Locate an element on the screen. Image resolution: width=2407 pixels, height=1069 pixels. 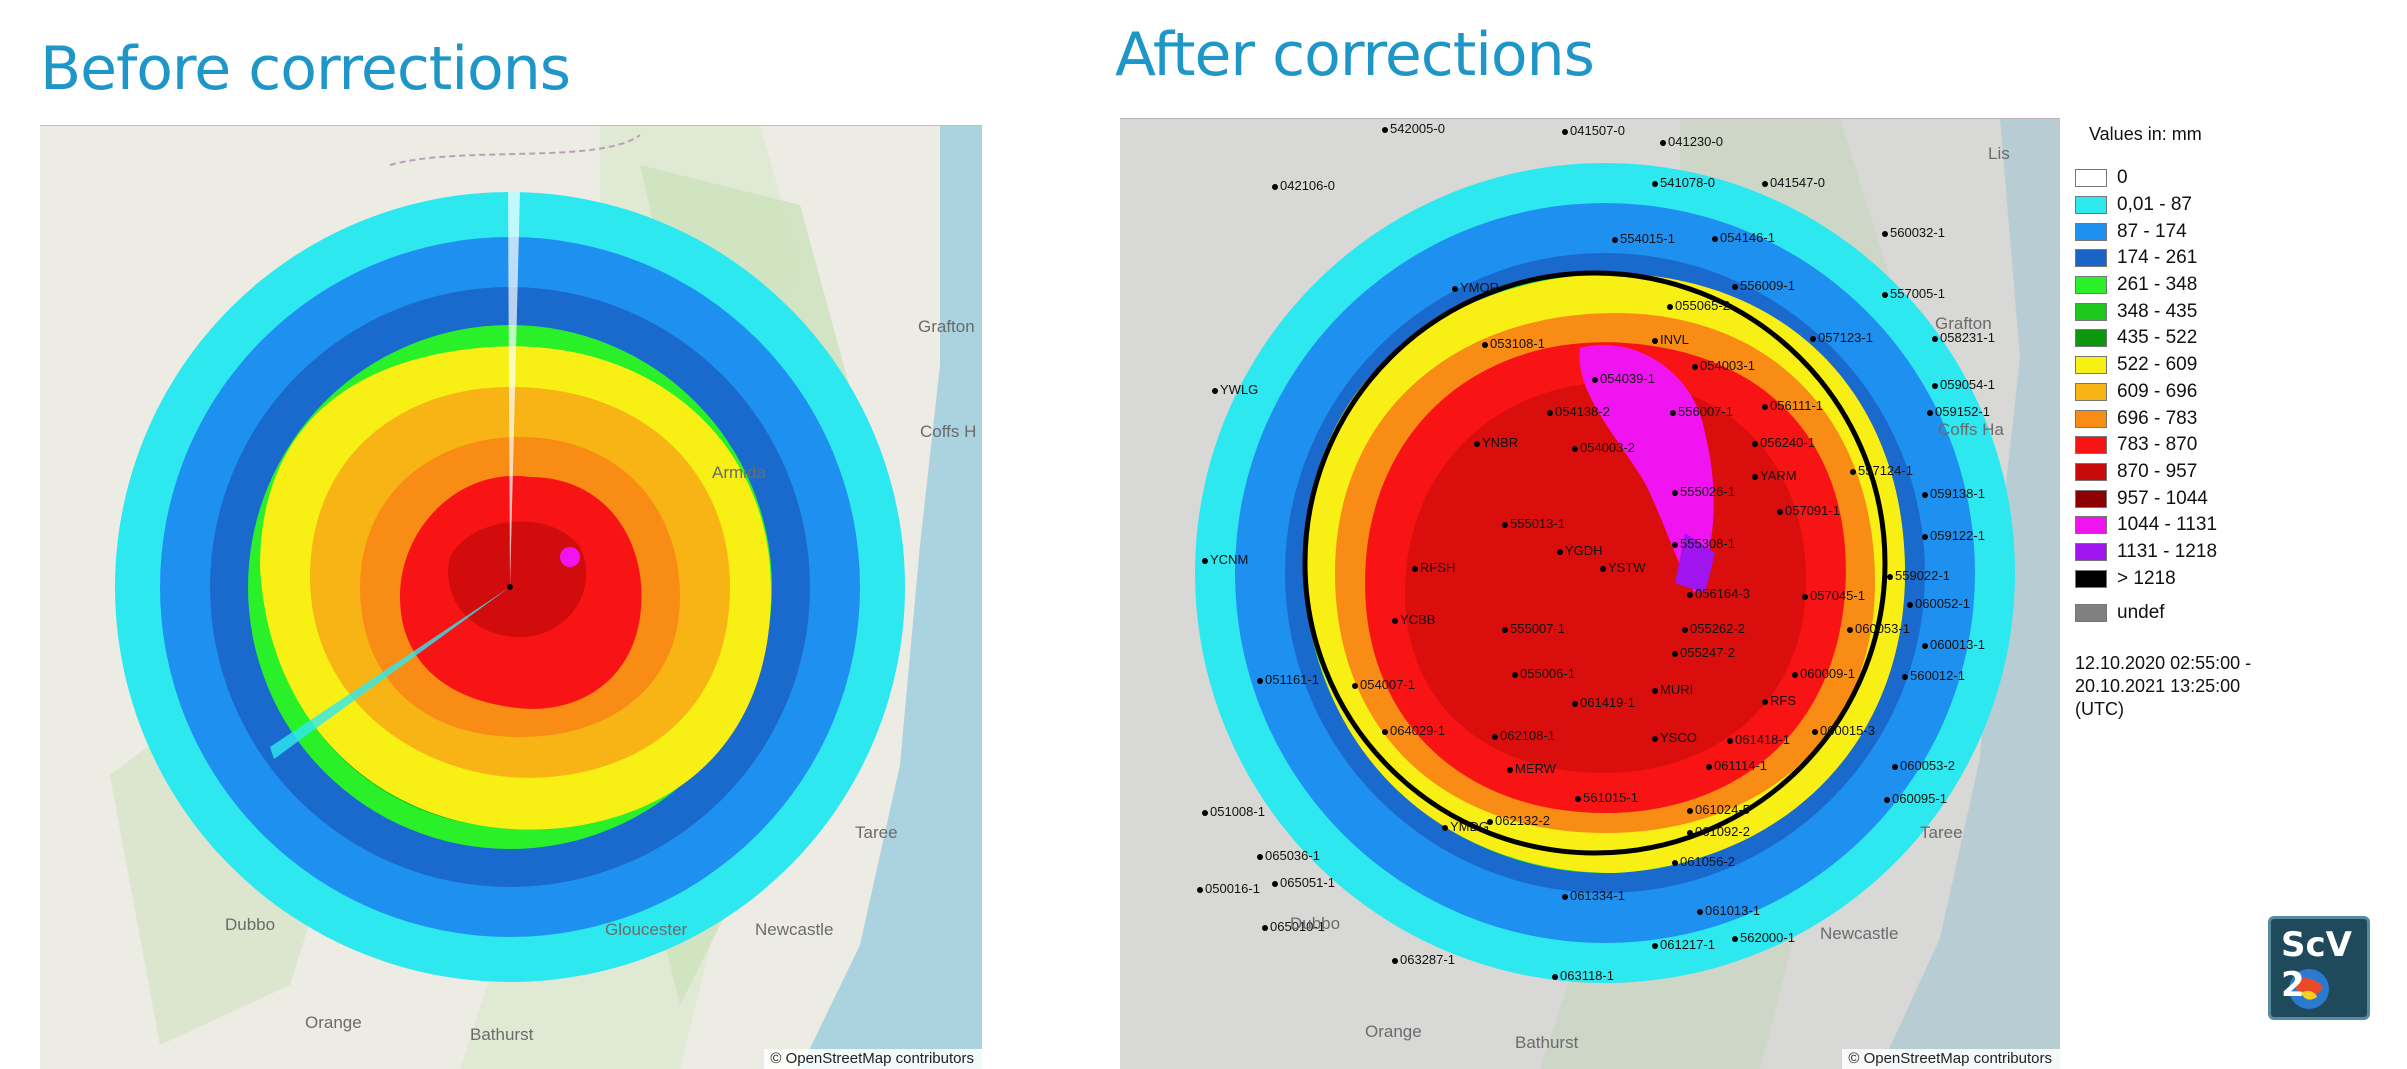
osm-attribution-before: © OpenStreetMap contributors is located at coordinates (873, 1059).